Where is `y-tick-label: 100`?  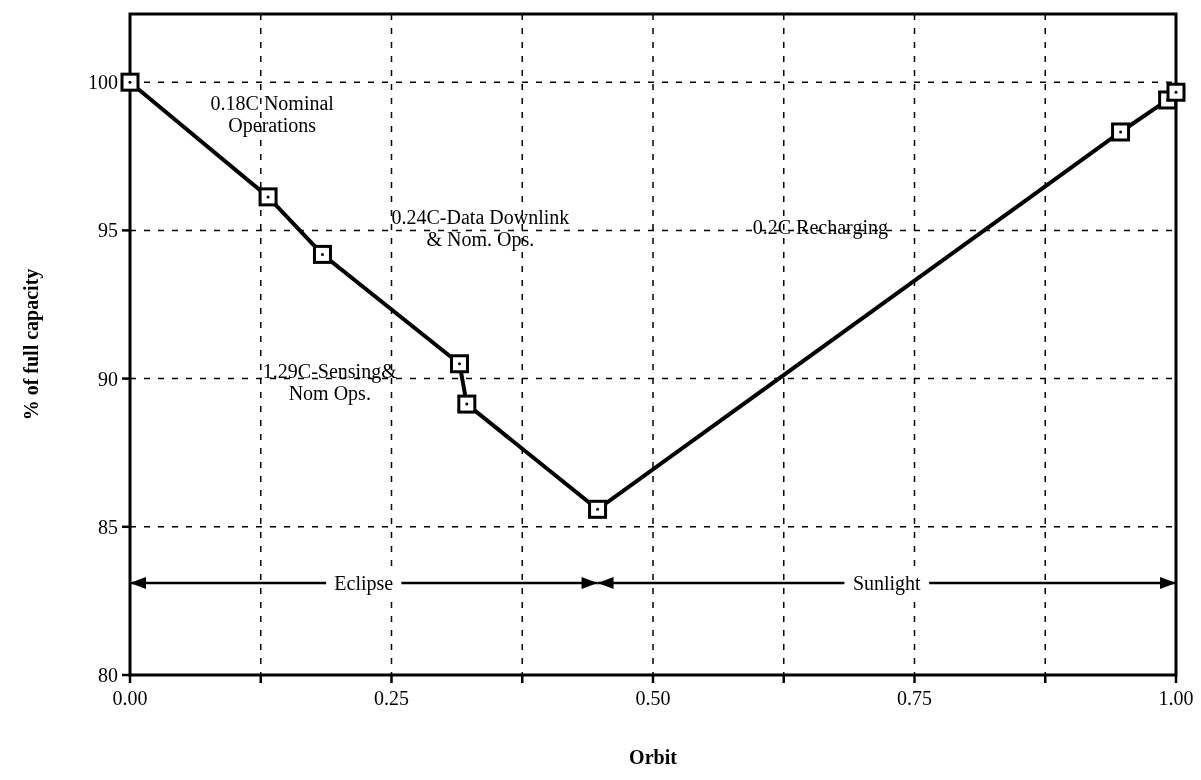 y-tick-label: 100 is located at coordinates (103, 82).